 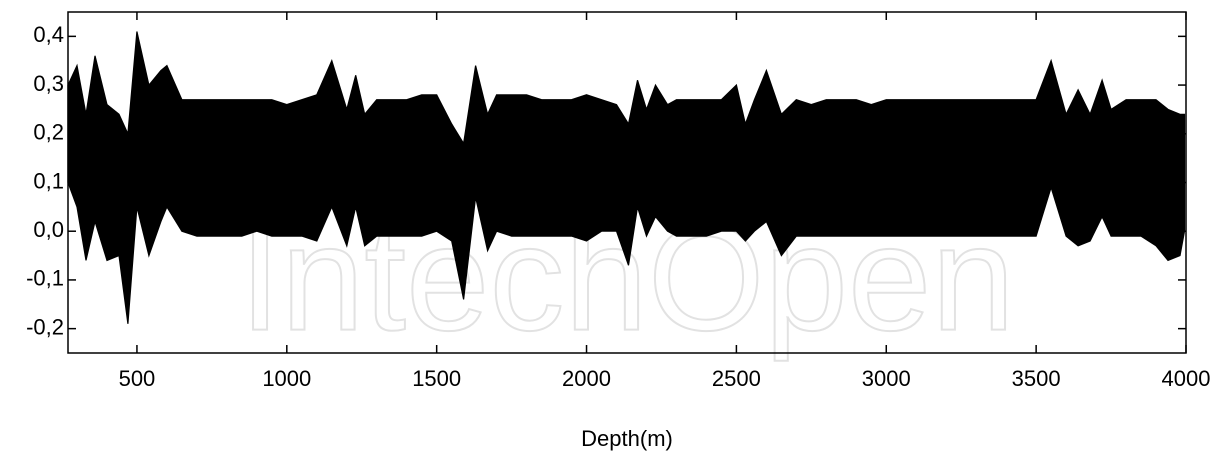 What do you see at coordinates (736, 378) in the screenshot?
I see `x-tick-label: 2500` at bounding box center [736, 378].